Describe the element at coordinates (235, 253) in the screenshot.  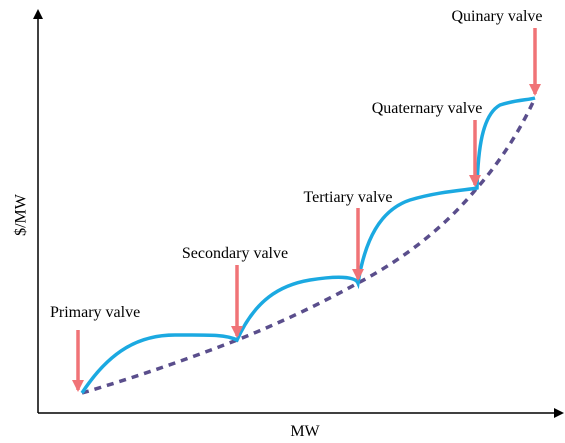
I see `valve-label: Secondary valve` at that location.